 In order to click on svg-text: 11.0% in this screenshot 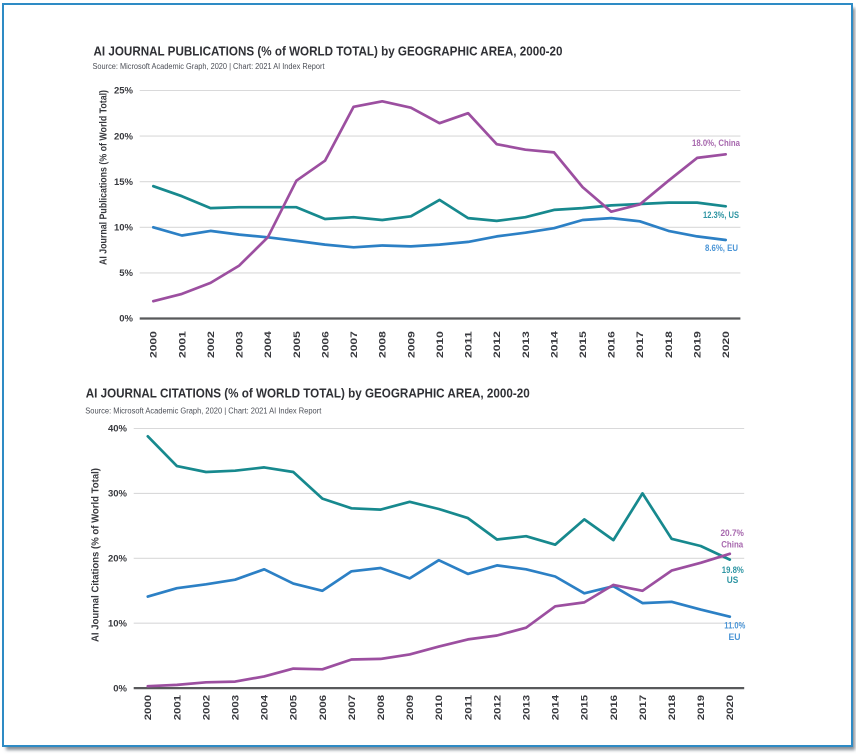, I will do `click(734, 626)`.